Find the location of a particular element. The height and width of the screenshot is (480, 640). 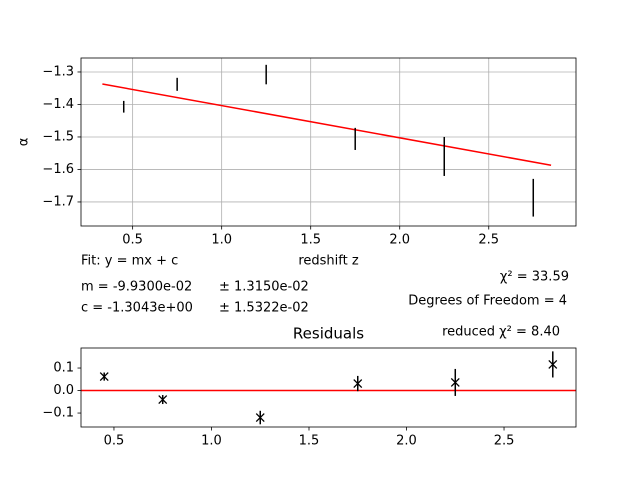

annotation: Degrees of Freedom = 4 is located at coordinates (487, 301).